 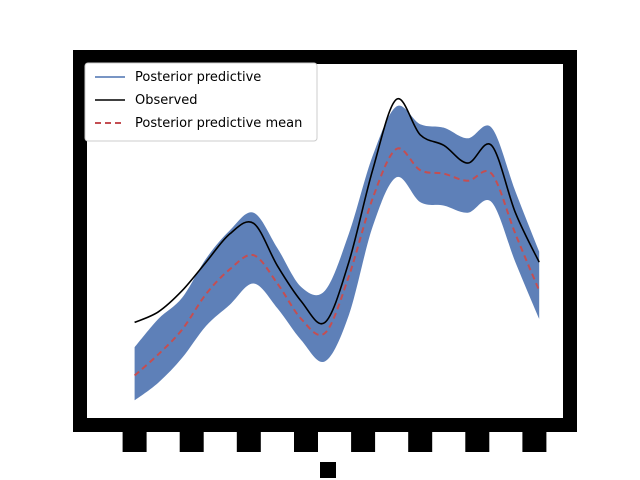 What do you see at coordinates (328, 470) in the screenshot?
I see `x-axis-label-block` at bounding box center [328, 470].